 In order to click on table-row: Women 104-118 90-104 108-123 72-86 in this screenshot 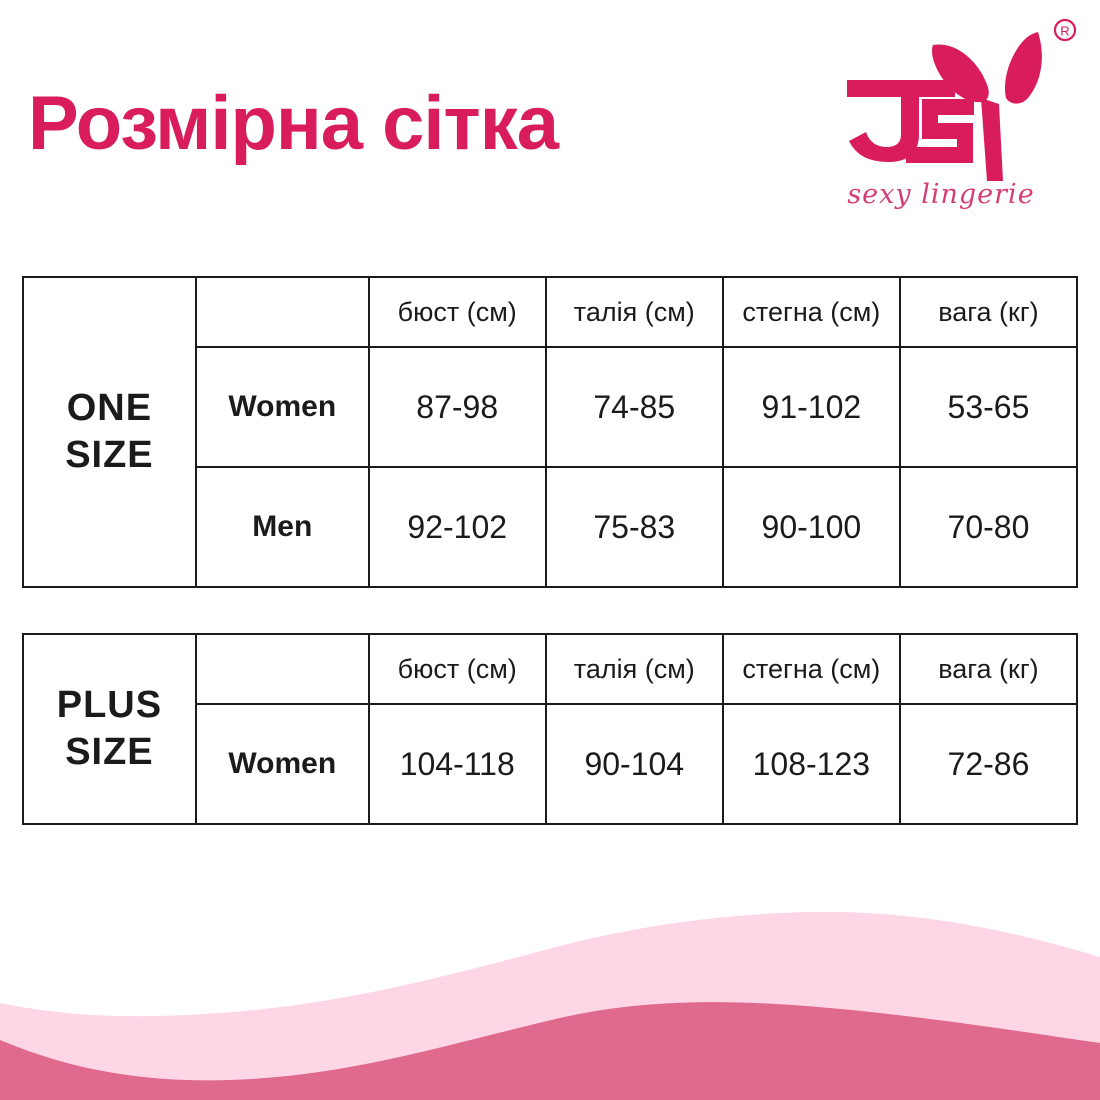, I will do `click(551, 764)`.